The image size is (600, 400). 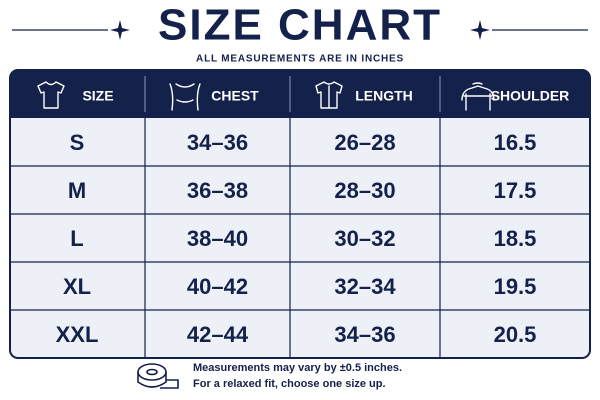 I want to click on size-label: L, so click(x=76, y=238).